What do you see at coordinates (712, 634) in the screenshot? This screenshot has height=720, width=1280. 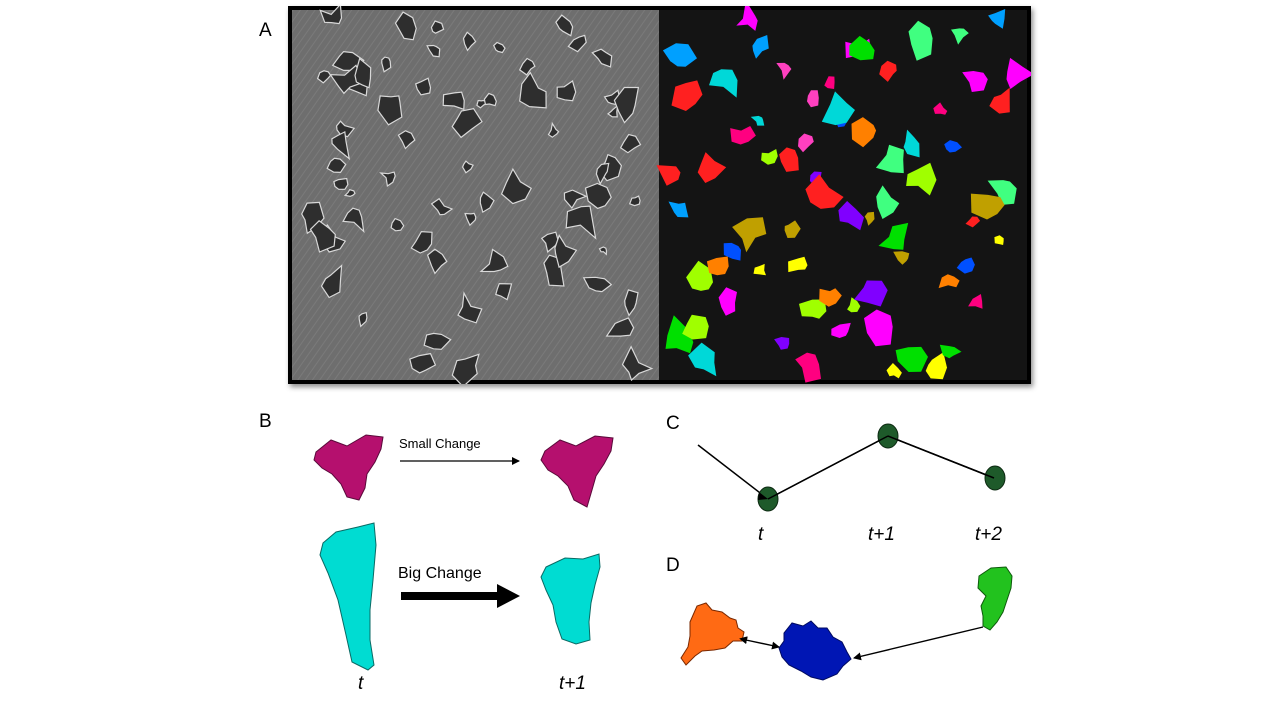 I see `orange-cell` at bounding box center [712, 634].